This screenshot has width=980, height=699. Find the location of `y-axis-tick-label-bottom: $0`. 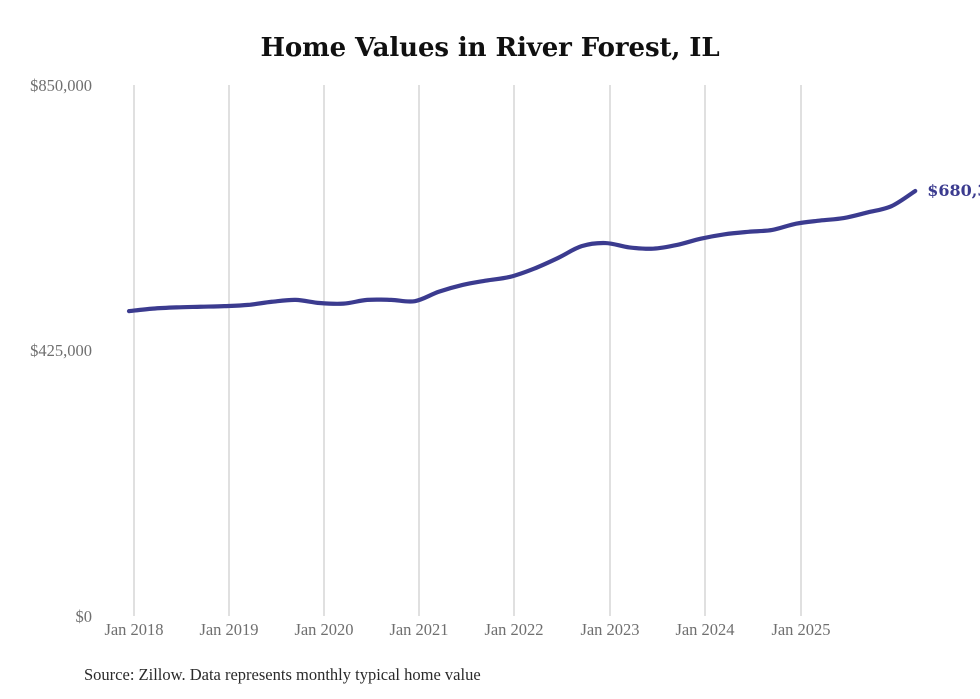

y-axis-tick-label-bottom: $0 is located at coordinates (84, 616).